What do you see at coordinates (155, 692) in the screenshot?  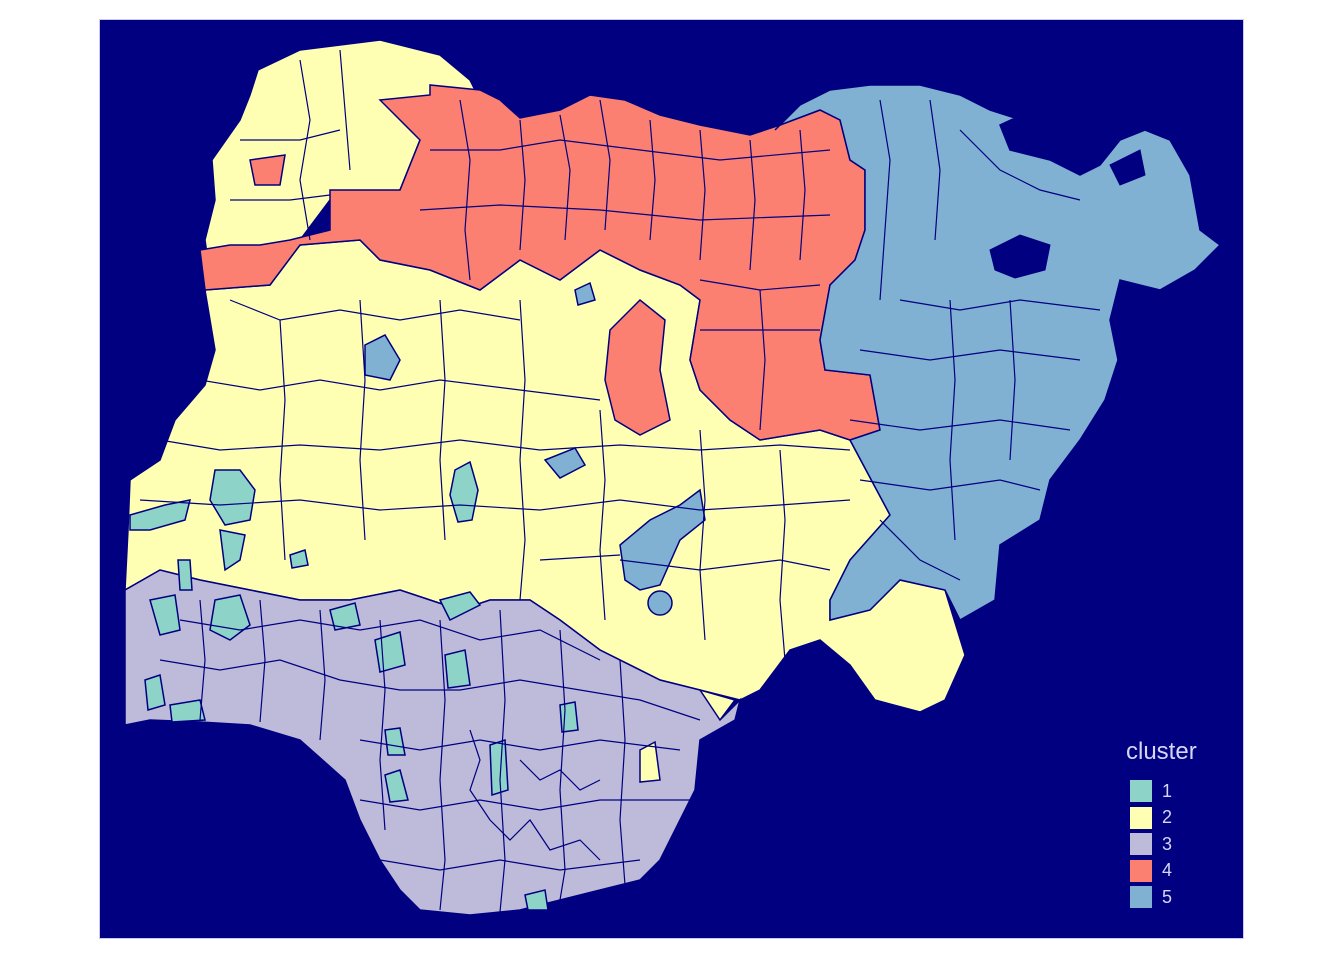 I see `region-cluster-1-l` at bounding box center [155, 692].